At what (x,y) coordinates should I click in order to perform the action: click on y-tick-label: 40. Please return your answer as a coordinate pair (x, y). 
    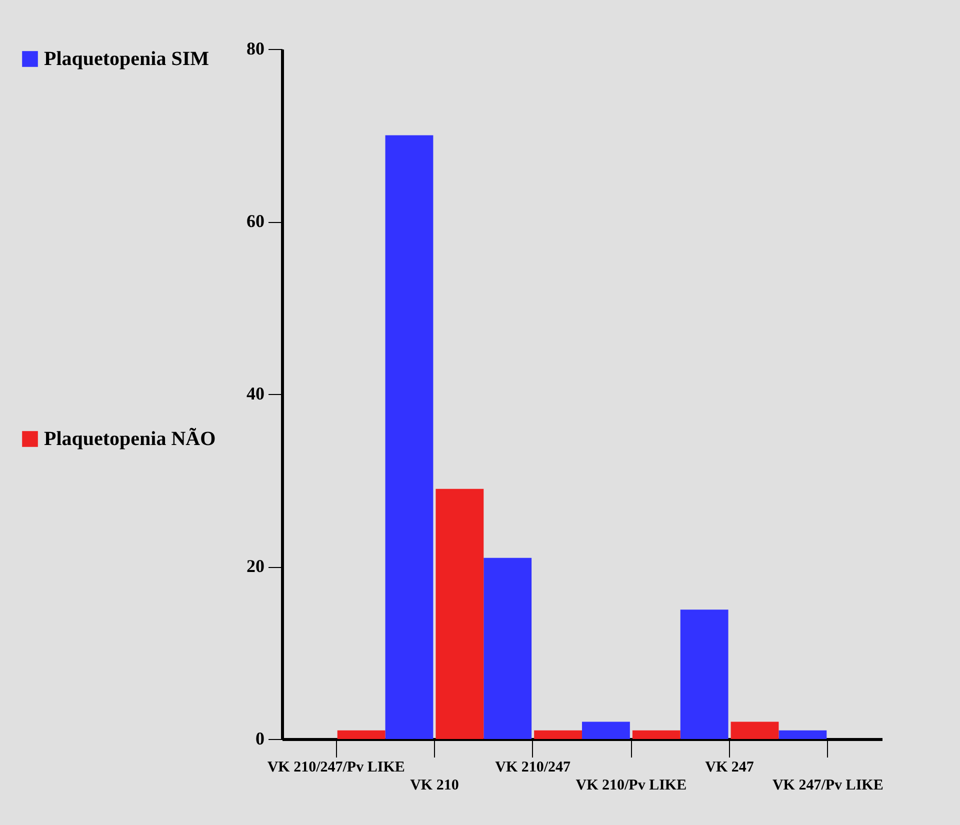
    Looking at the image, I should click on (255, 394).